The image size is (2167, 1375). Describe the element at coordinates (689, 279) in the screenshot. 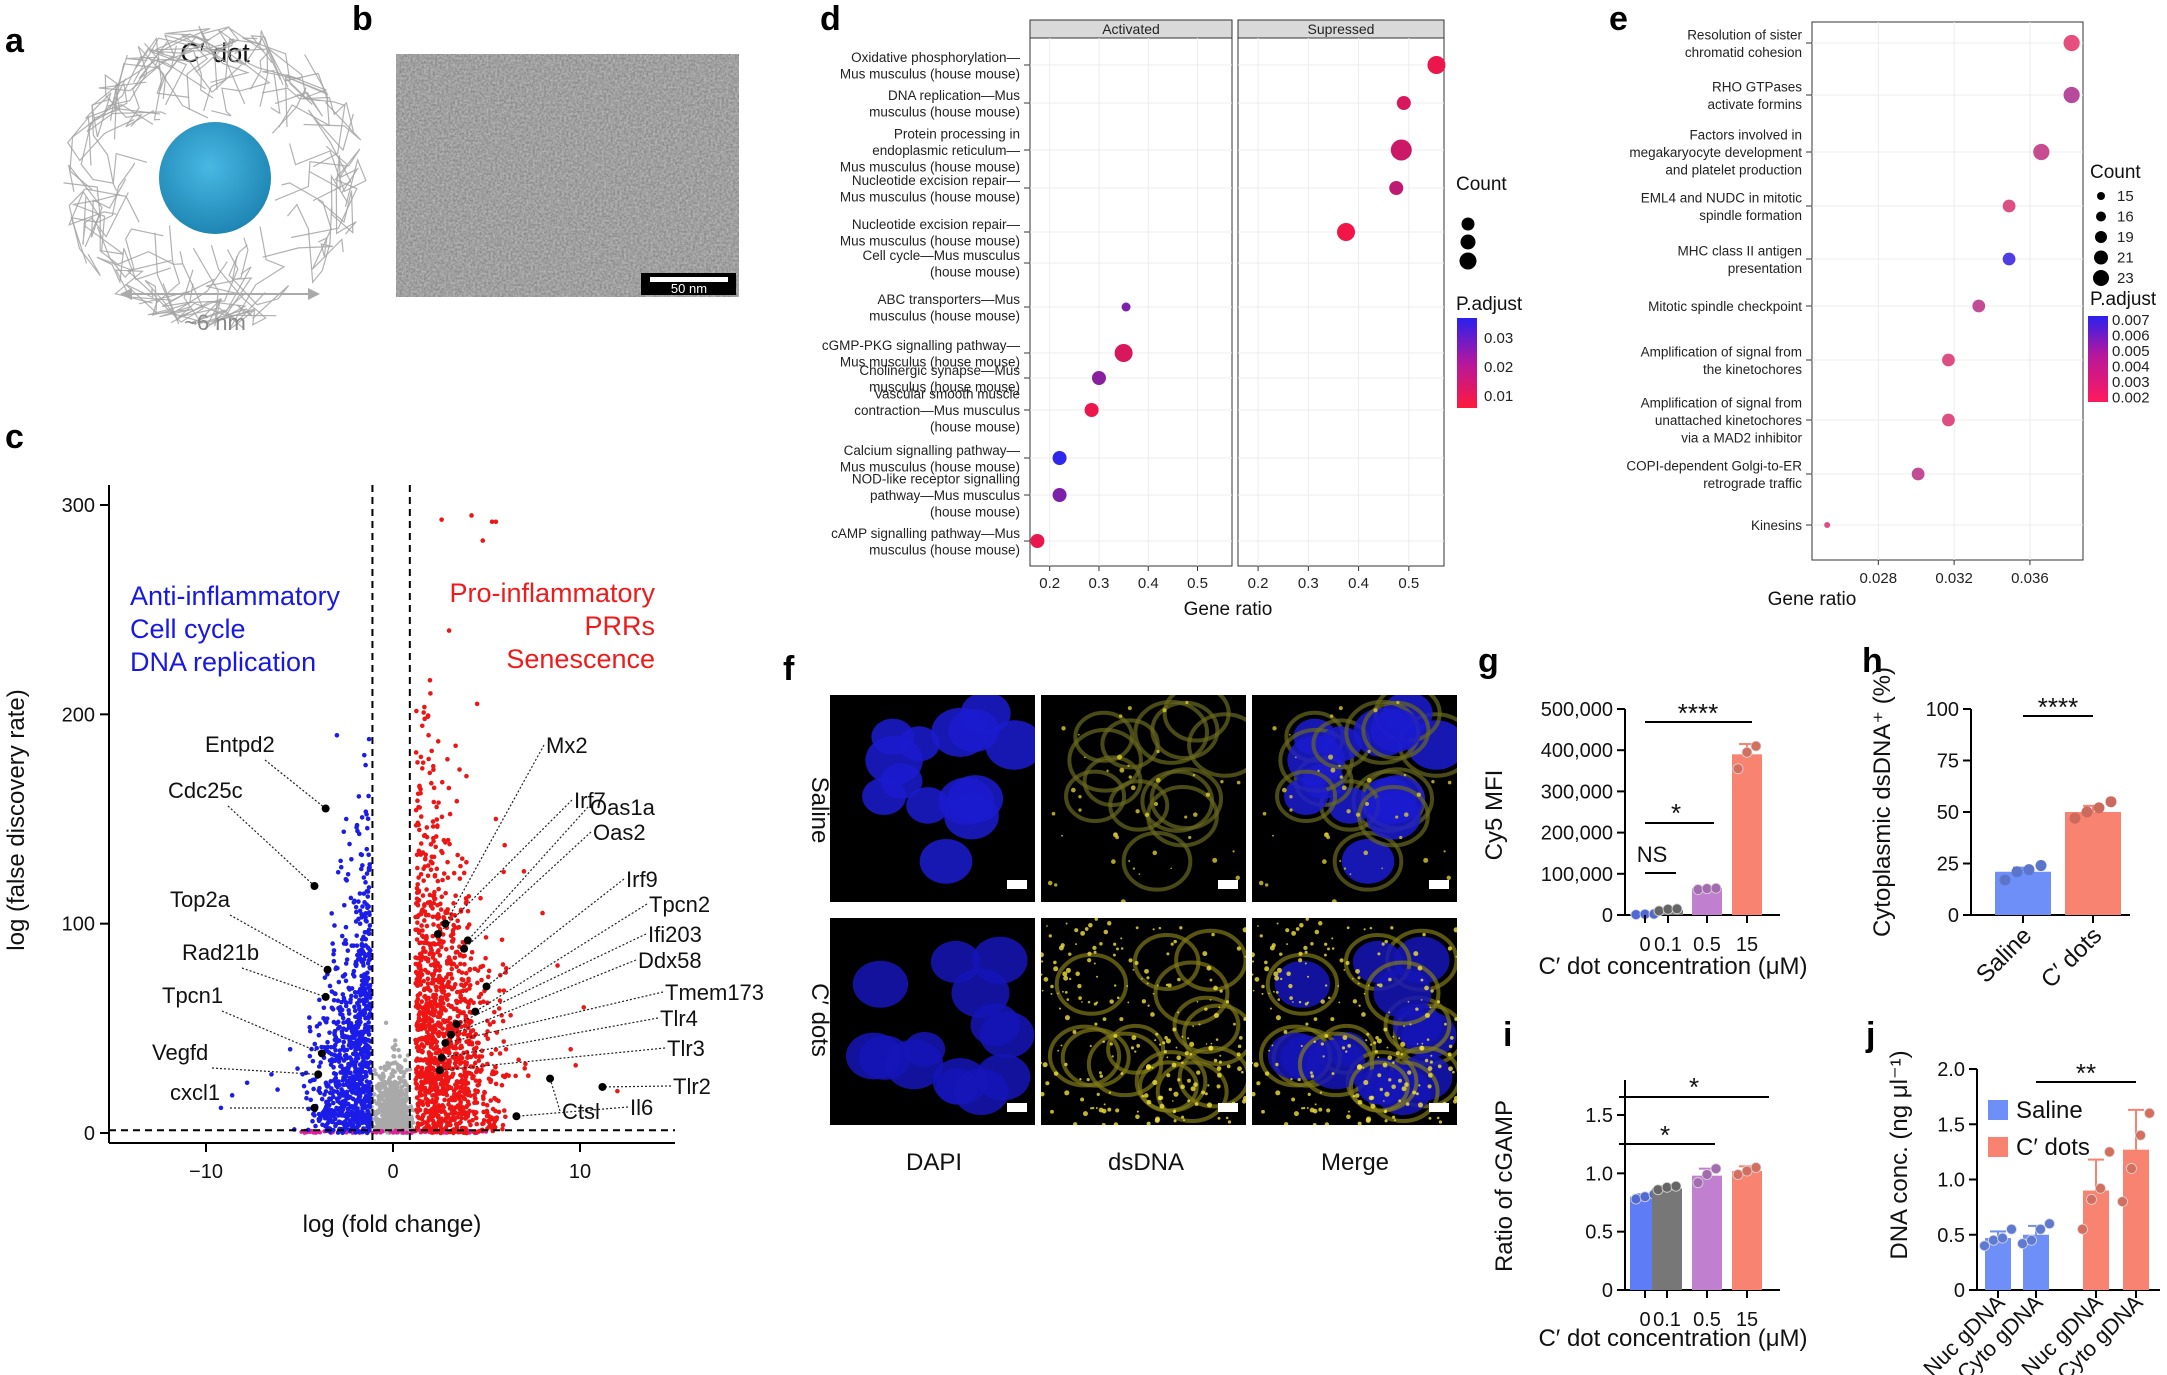

I see `scale-bar` at that location.